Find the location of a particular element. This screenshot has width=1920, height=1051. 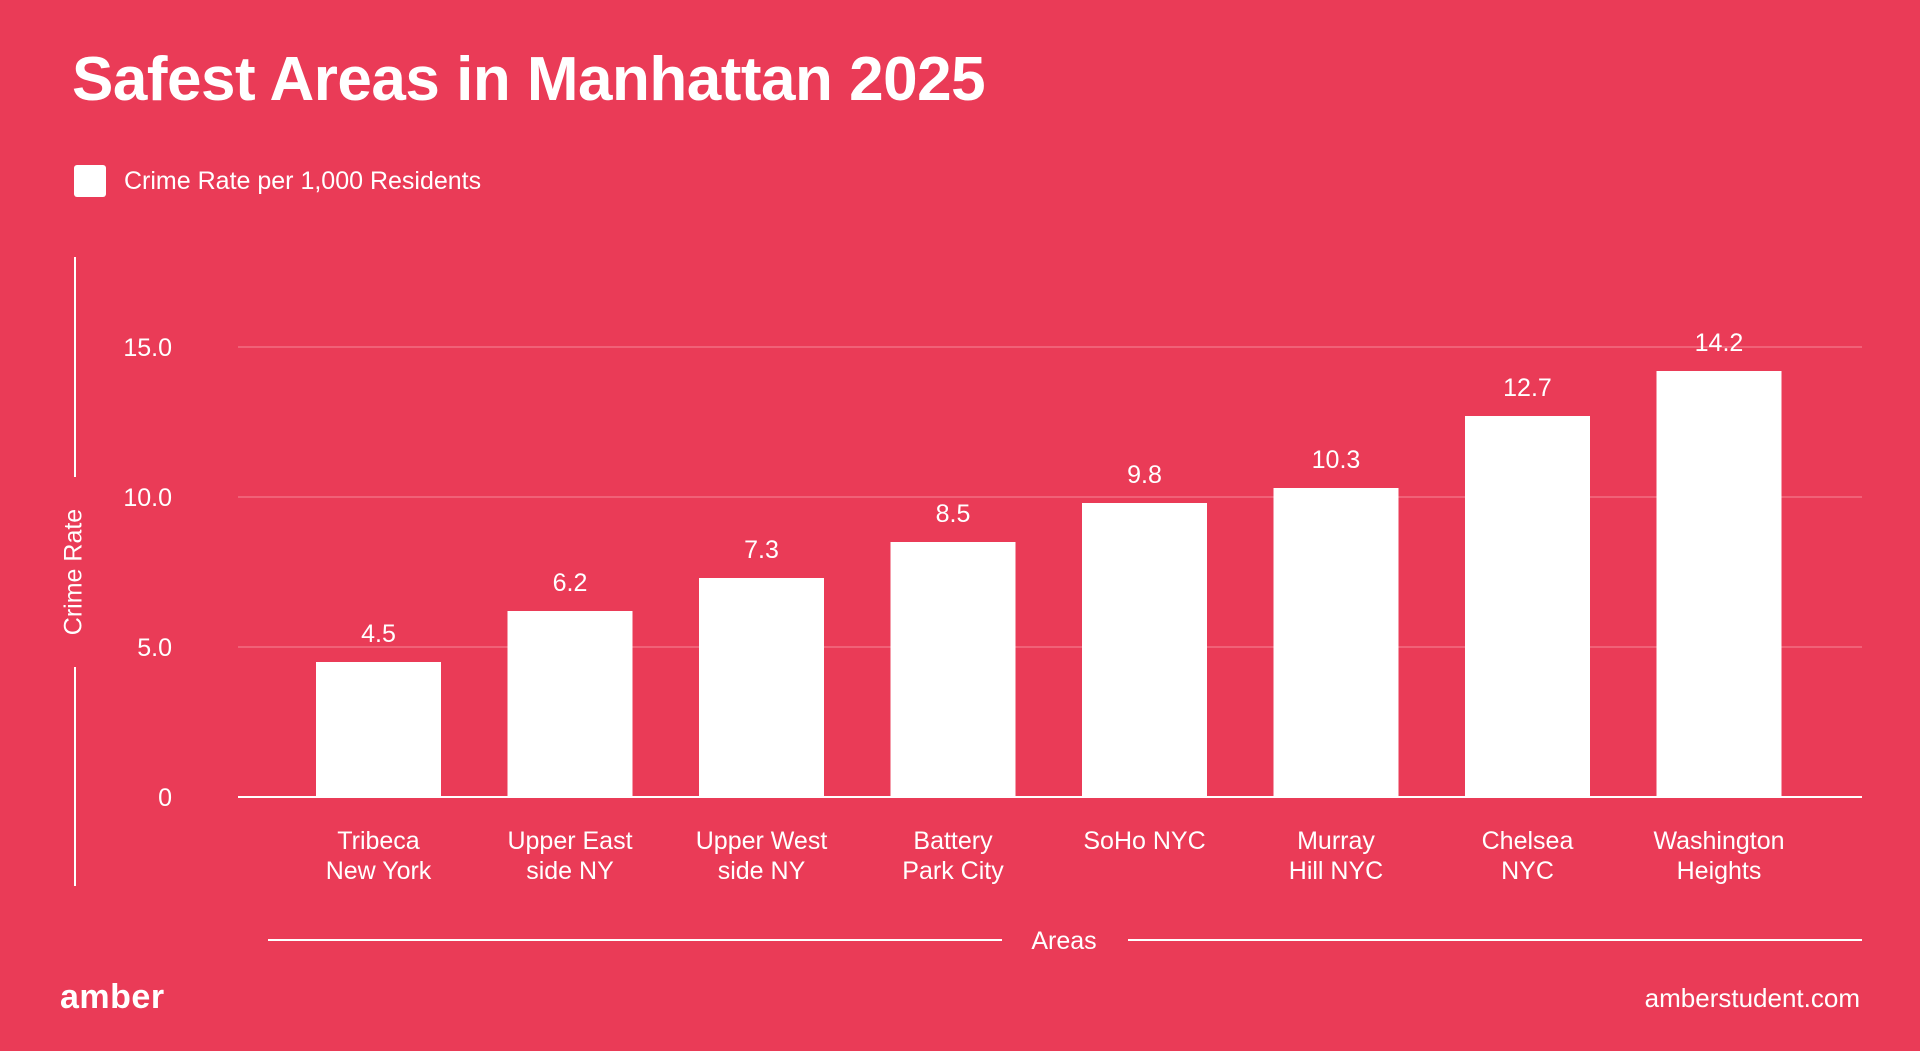

x-tick-label: SoHo NYC is located at coordinates (1144, 841).